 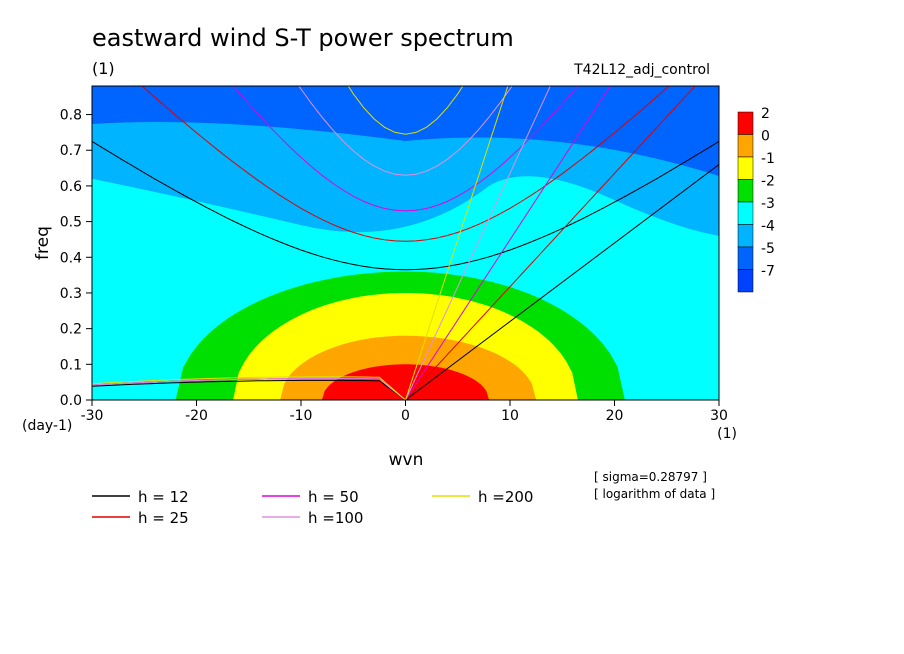 I want to click on x-tick-label: -10, so click(x=301, y=416).